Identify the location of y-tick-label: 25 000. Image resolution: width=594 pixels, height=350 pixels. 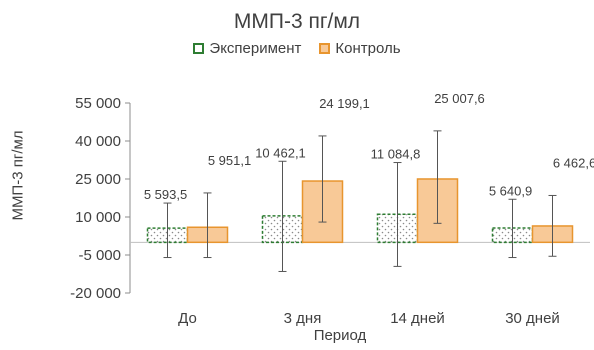
(98, 179).